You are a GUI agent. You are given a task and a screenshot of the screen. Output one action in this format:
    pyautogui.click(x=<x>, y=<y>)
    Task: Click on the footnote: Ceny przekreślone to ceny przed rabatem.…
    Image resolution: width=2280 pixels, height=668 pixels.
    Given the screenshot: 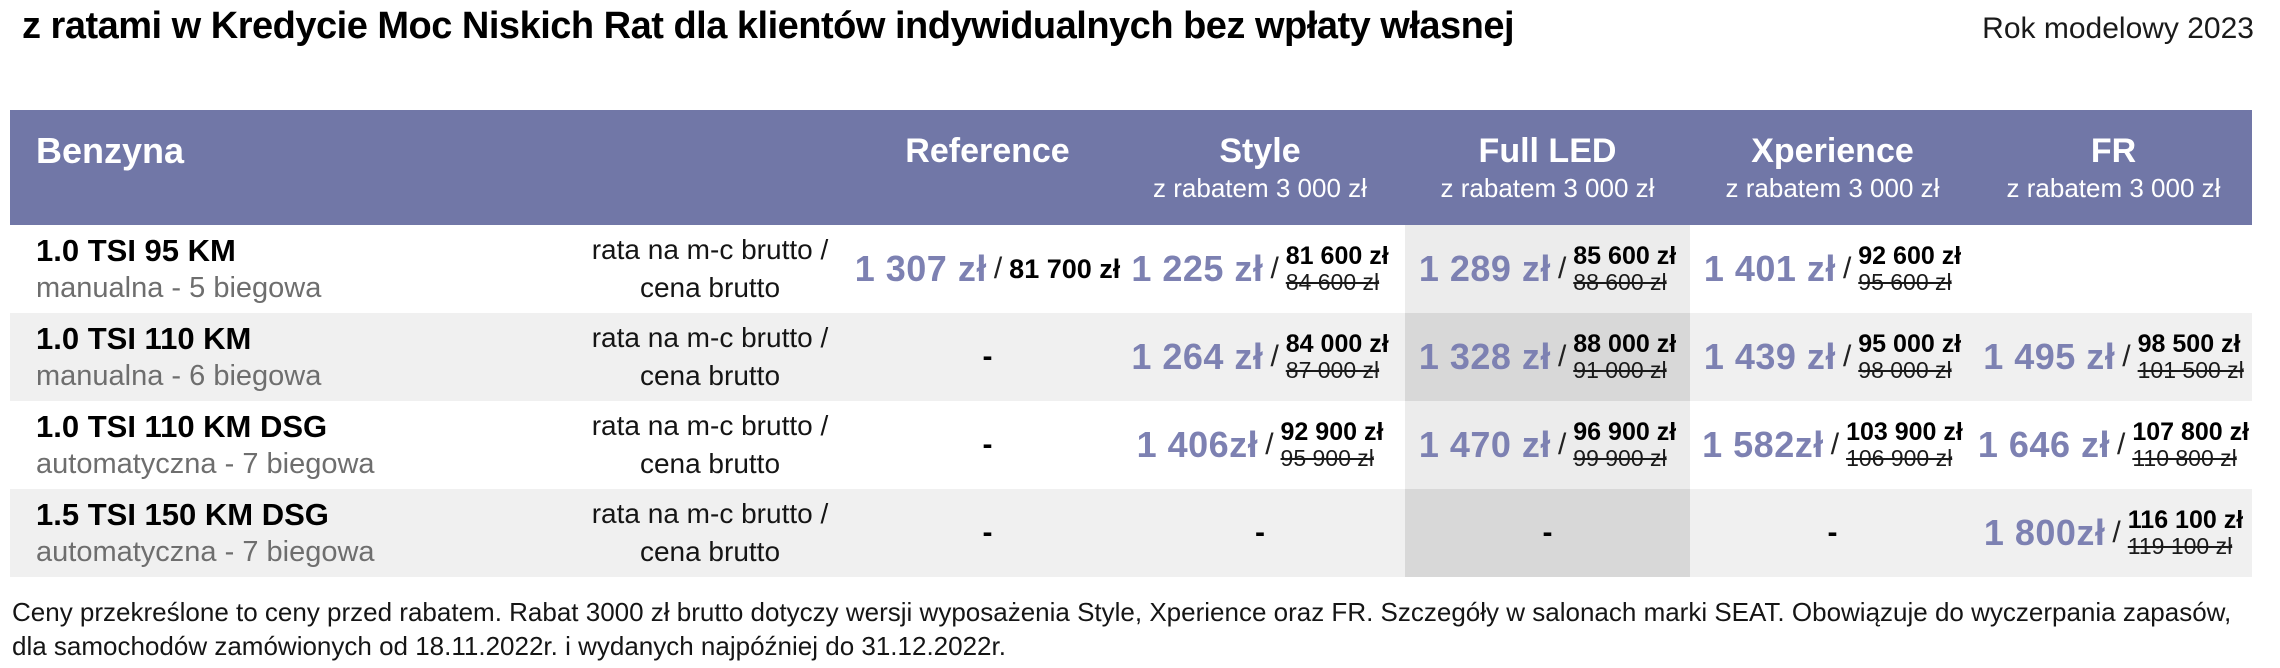 What is the action you would take?
    pyautogui.click(x=1122, y=629)
    